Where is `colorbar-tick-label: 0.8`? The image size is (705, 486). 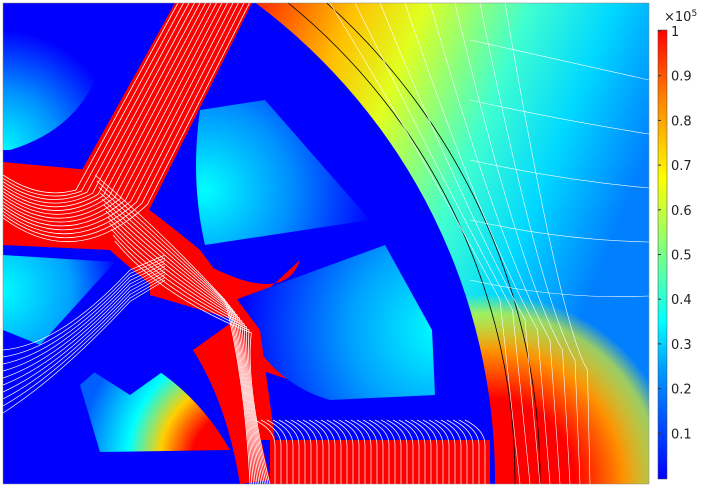 colorbar-tick-label: 0.8 is located at coordinates (681, 121).